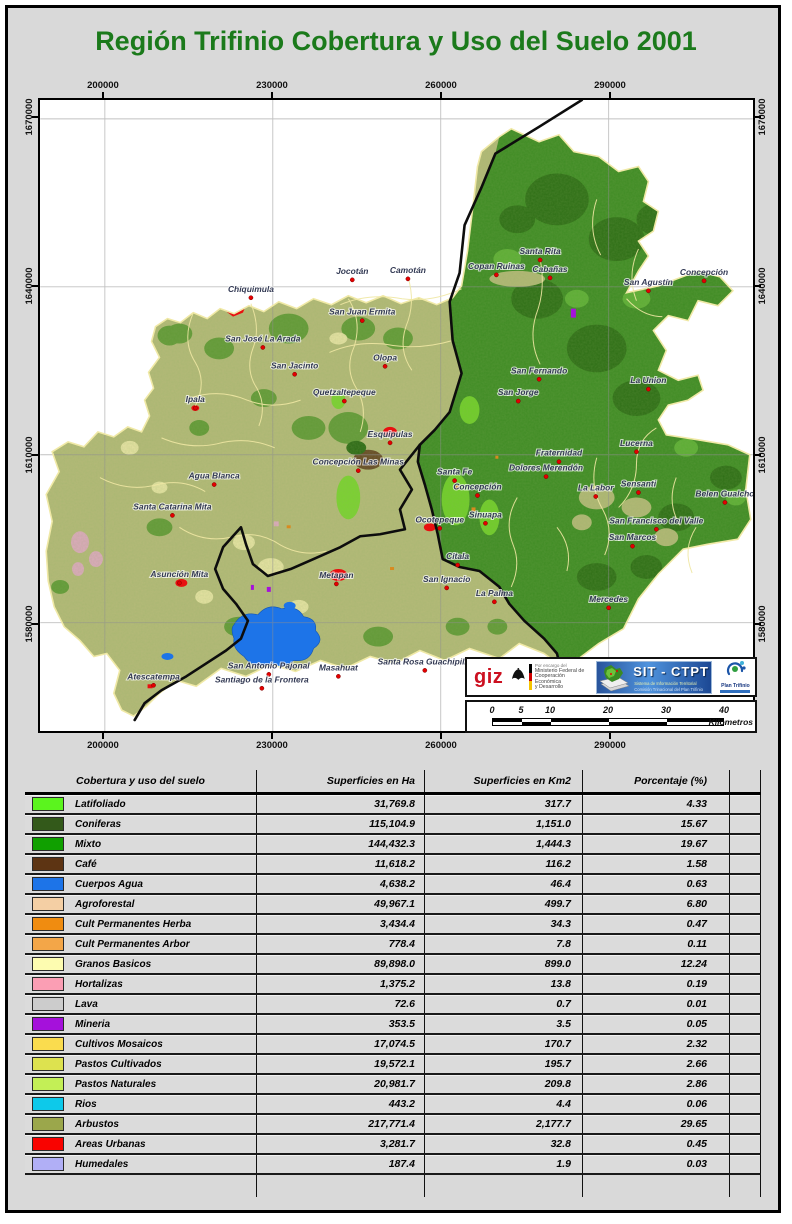 This screenshot has width=792, height=1224. I want to click on land-cover-label: Café, so click(86, 864).